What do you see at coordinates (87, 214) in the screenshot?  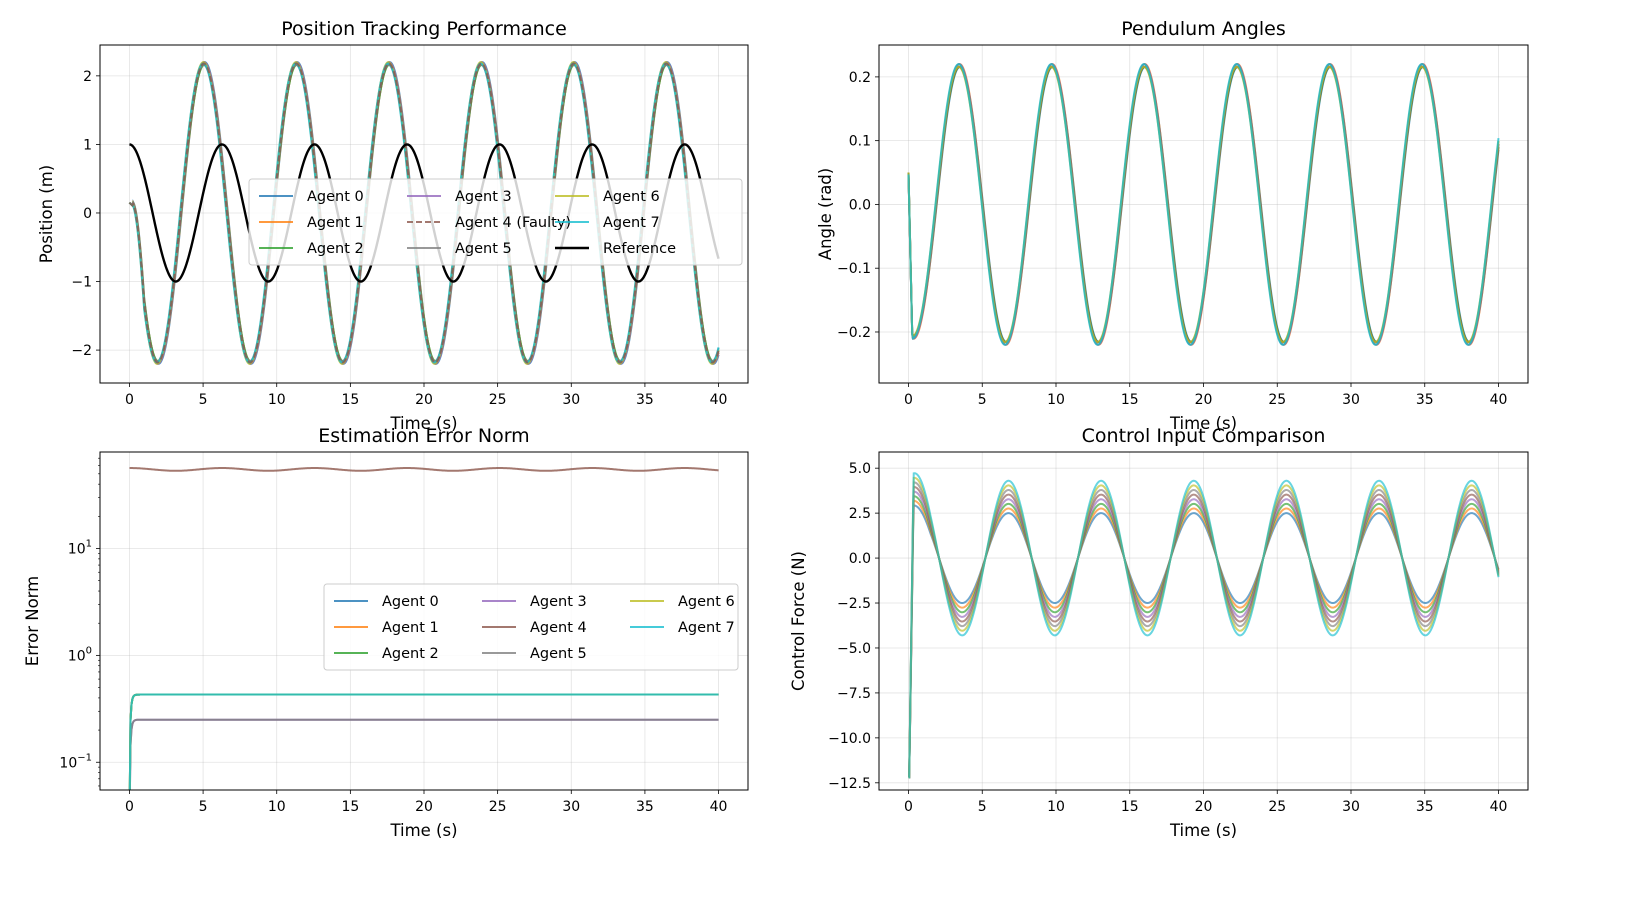 I see `y-tick-label: 0` at bounding box center [87, 214].